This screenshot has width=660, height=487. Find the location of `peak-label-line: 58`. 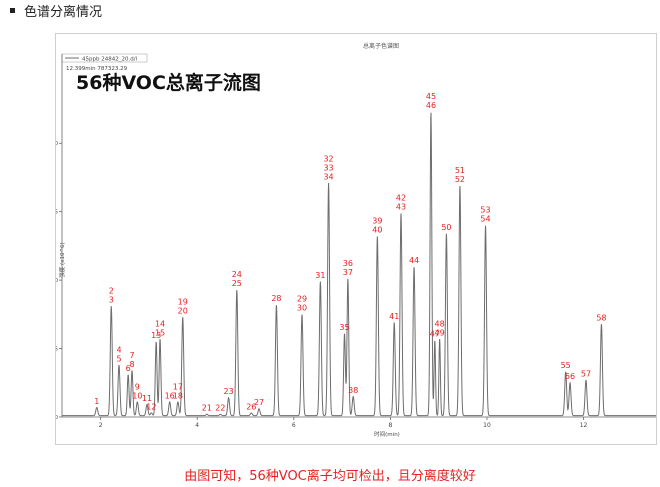

peak-label-line: 58 is located at coordinates (601, 317).